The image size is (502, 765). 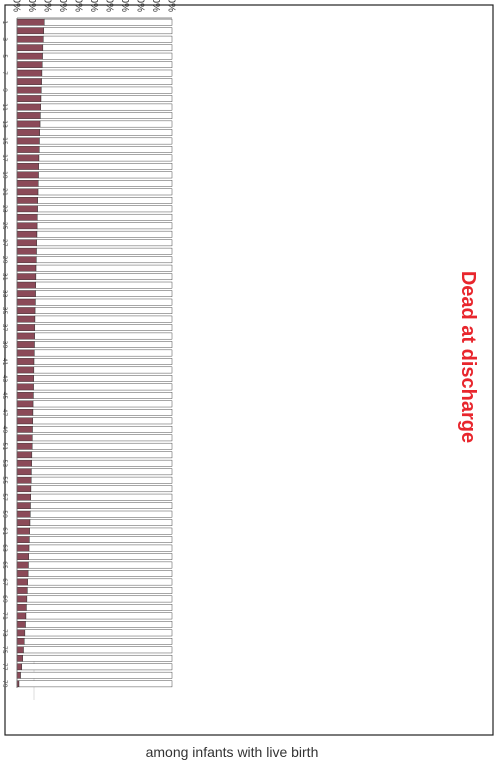 What do you see at coordinates (5, 158) in the screenshot?
I see `x-tick-label: 17` at bounding box center [5, 158].